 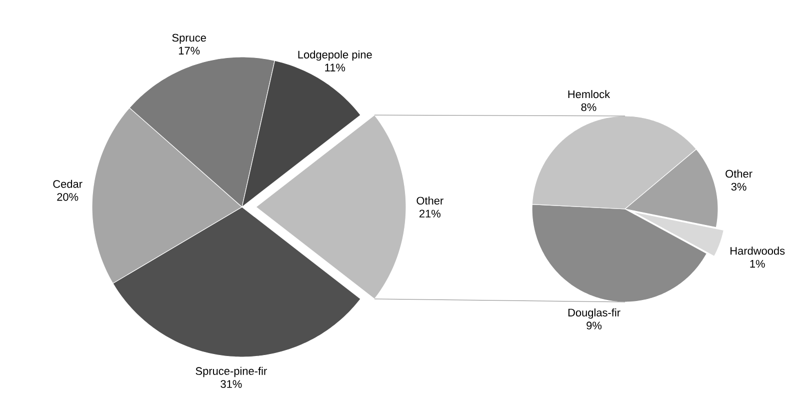 What do you see at coordinates (589, 94) in the screenshot?
I see `slice-label: Hemlock` at bounding box center [589, 94].